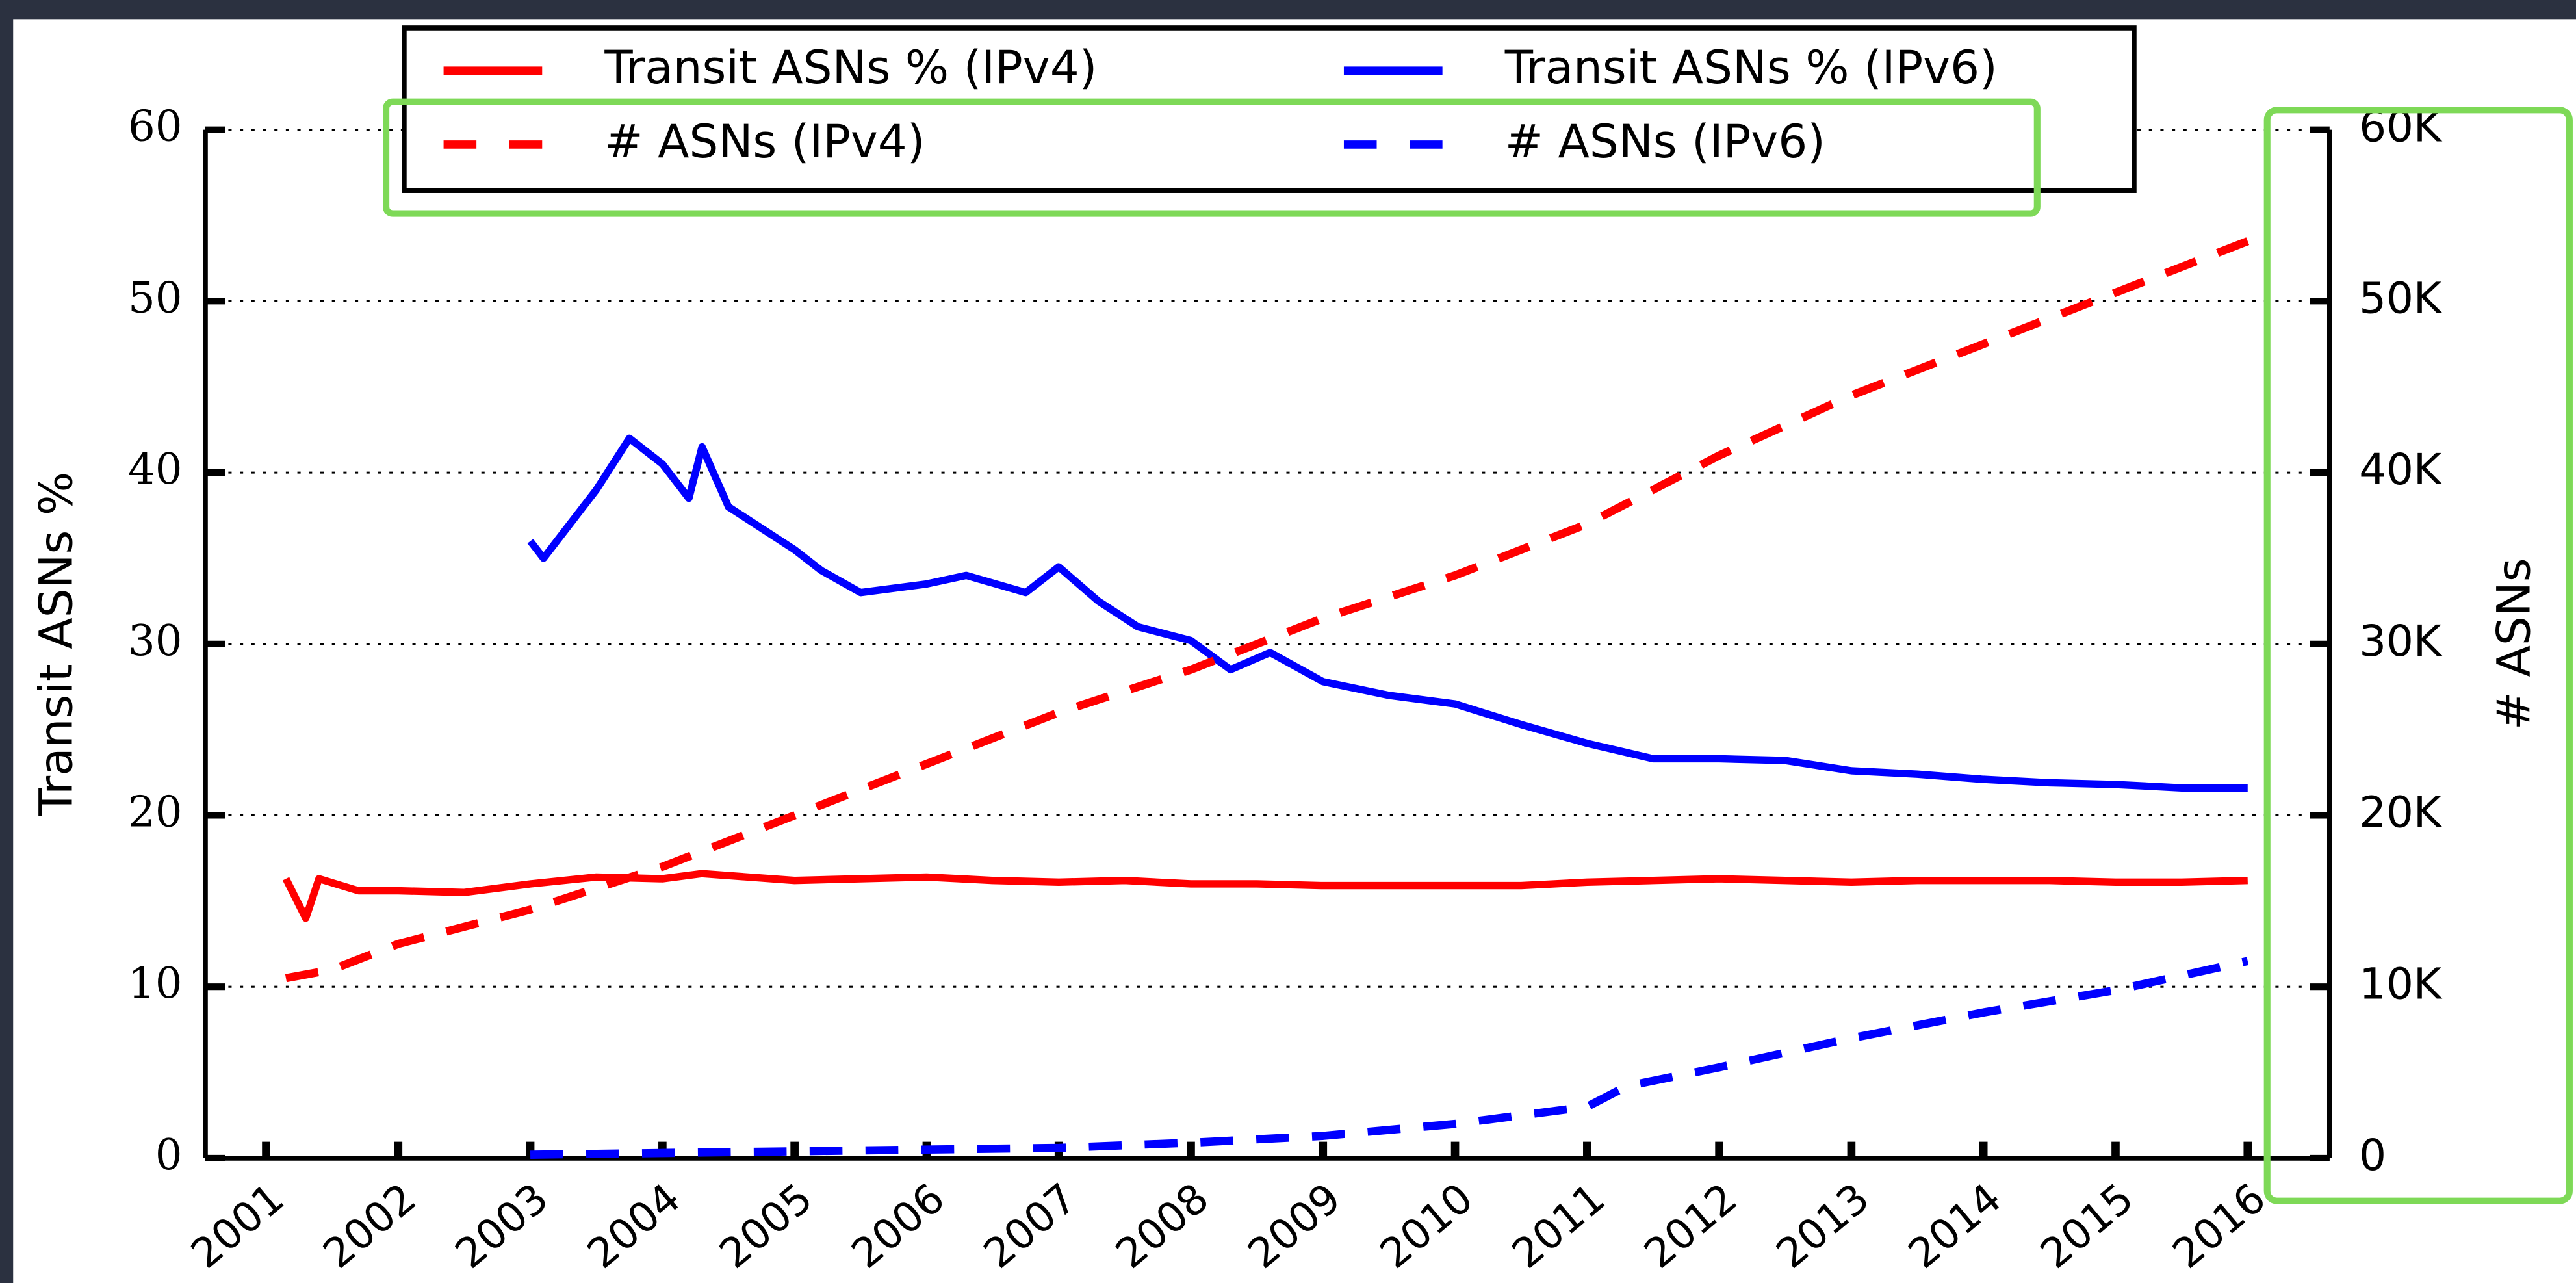  Describe the element at coordinates (156, 297) in the screenshot. I see `y-tick-label: 50` at that location.